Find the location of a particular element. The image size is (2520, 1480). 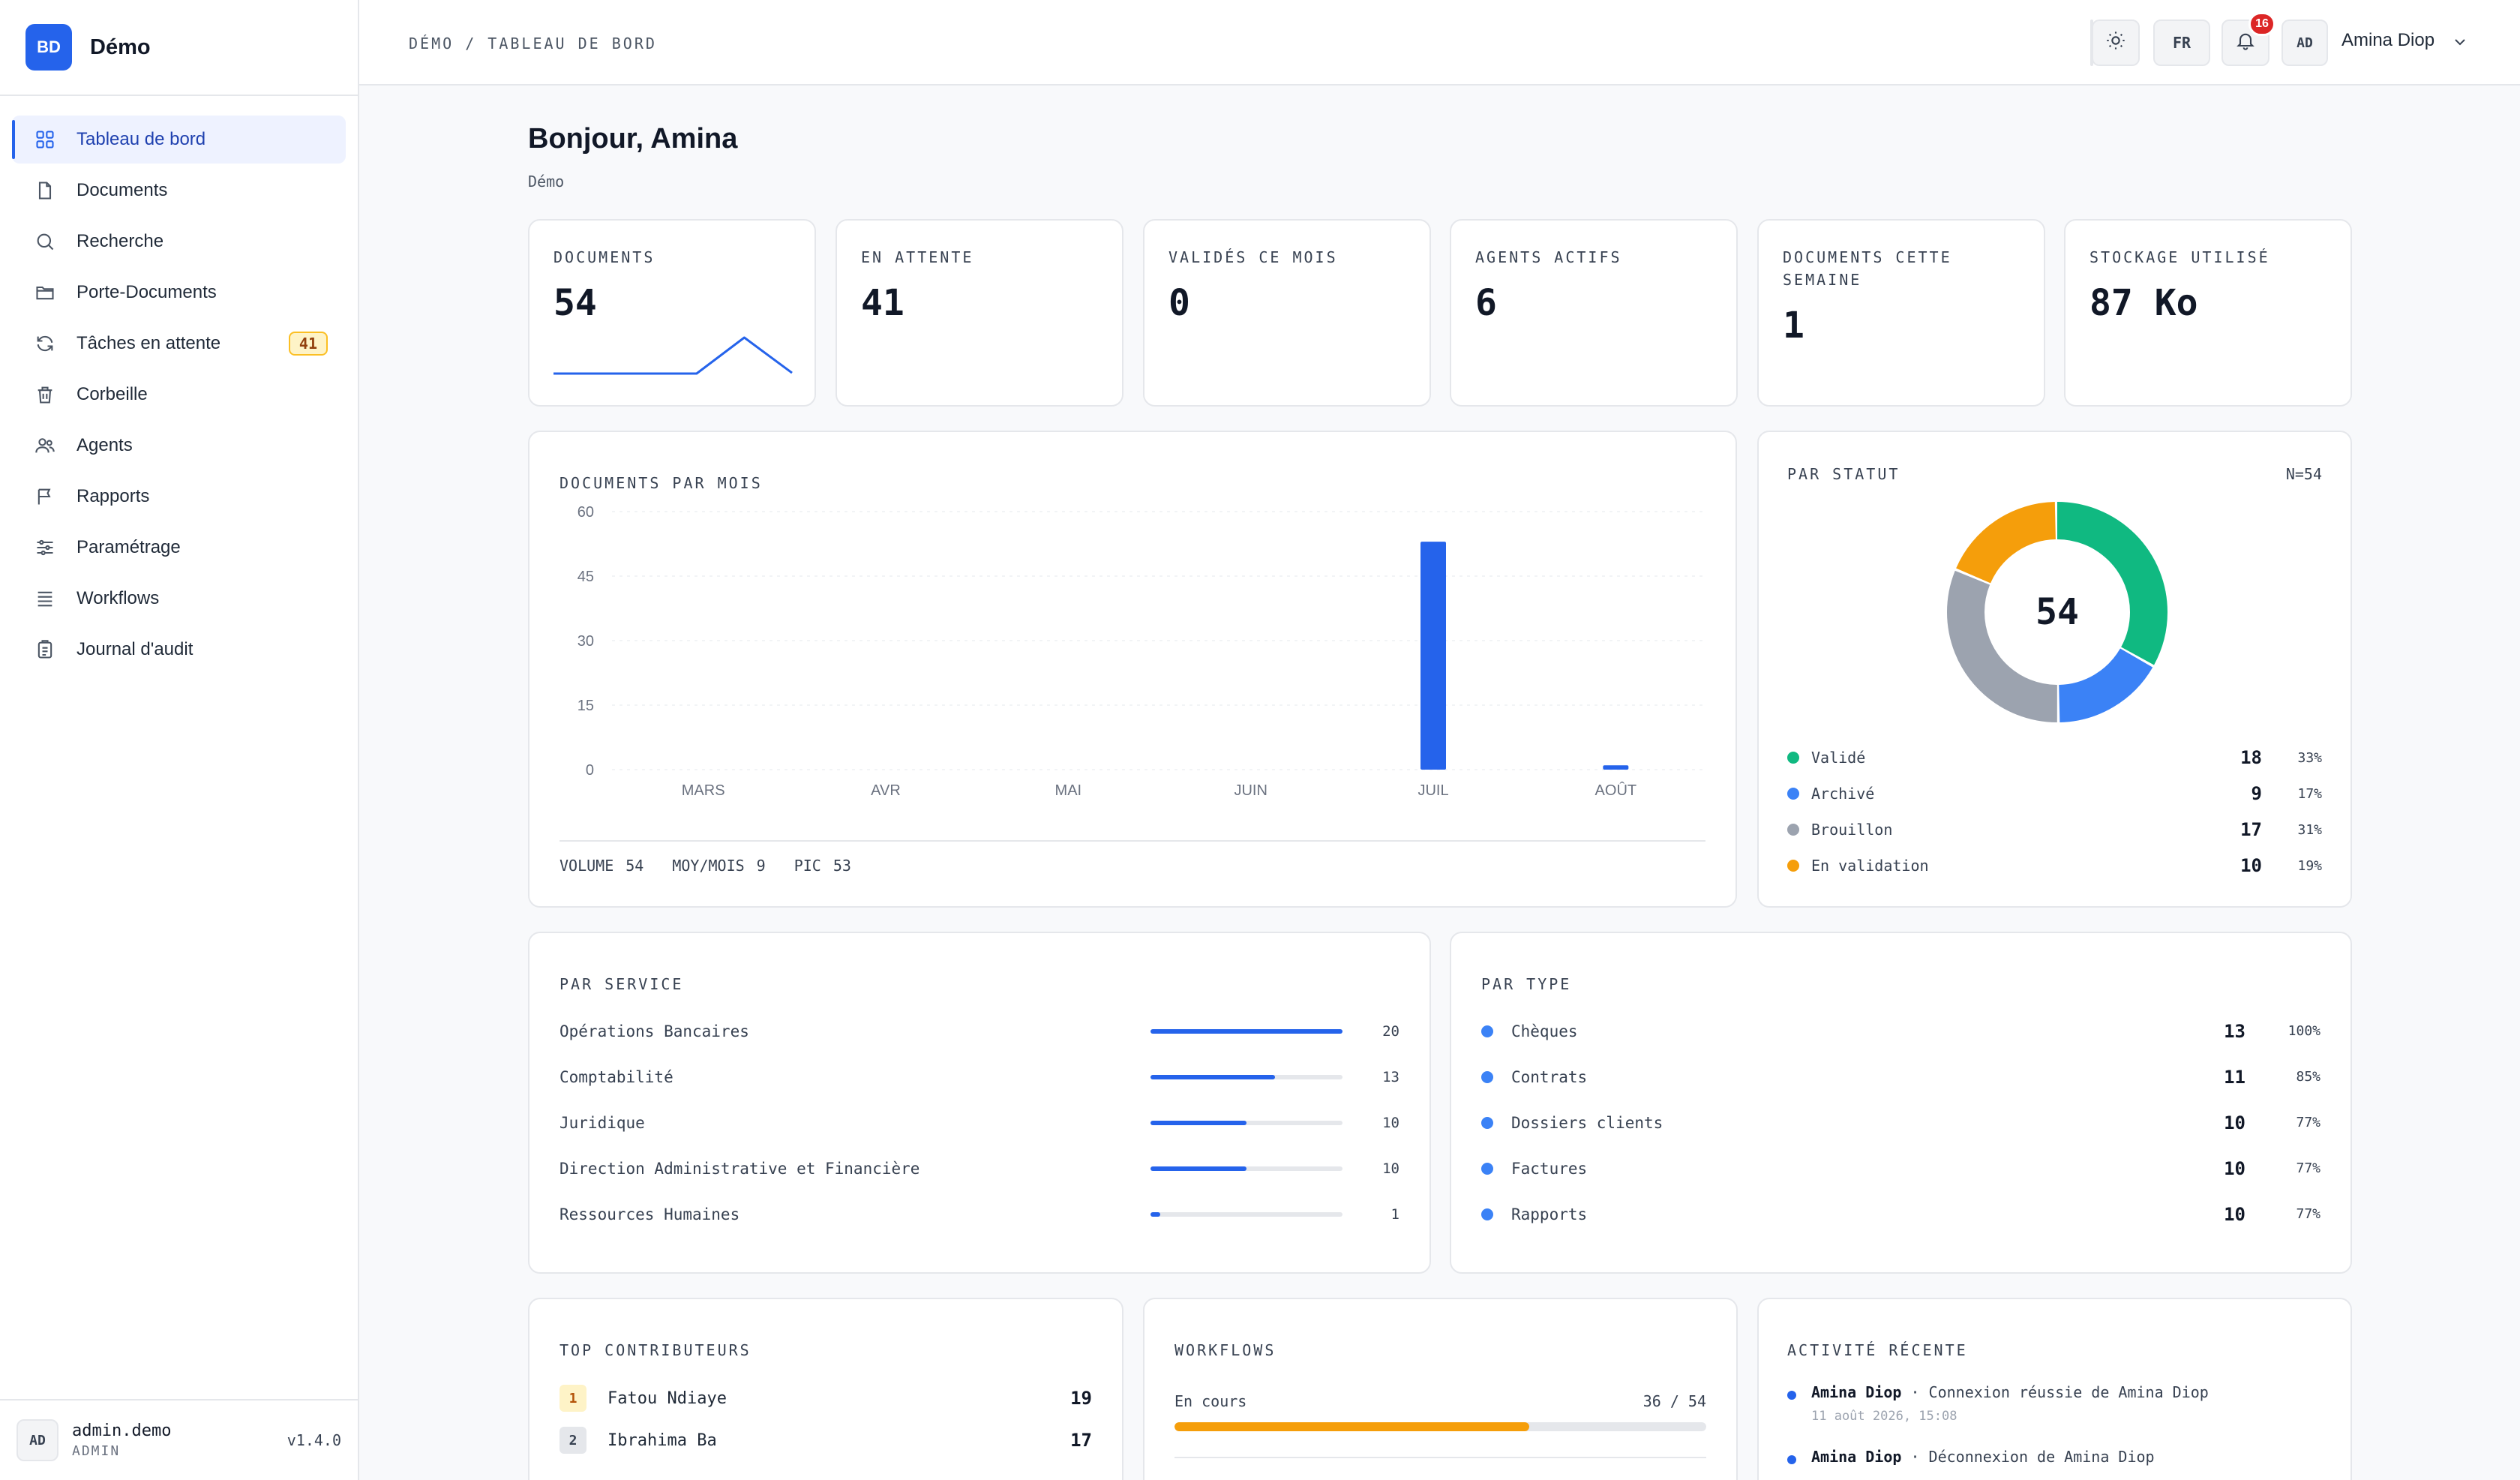

type-percent: 77% is located at coordinates (2308, 1123).